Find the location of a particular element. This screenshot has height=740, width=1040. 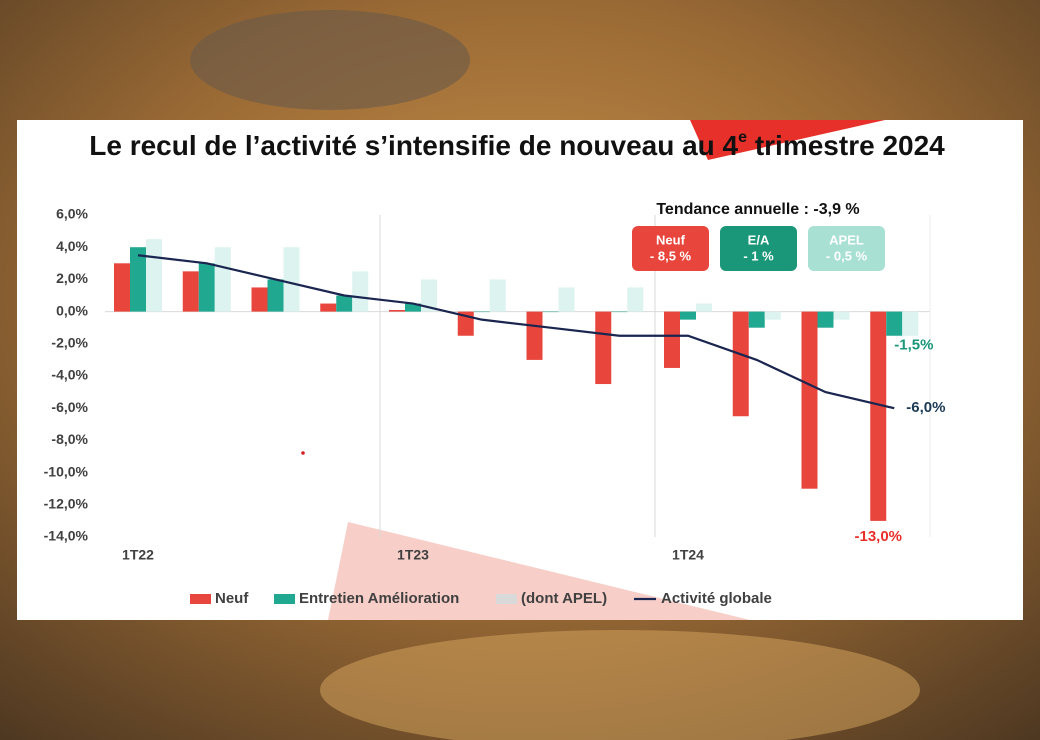

decor-pink is located at coordinates (539, 571).